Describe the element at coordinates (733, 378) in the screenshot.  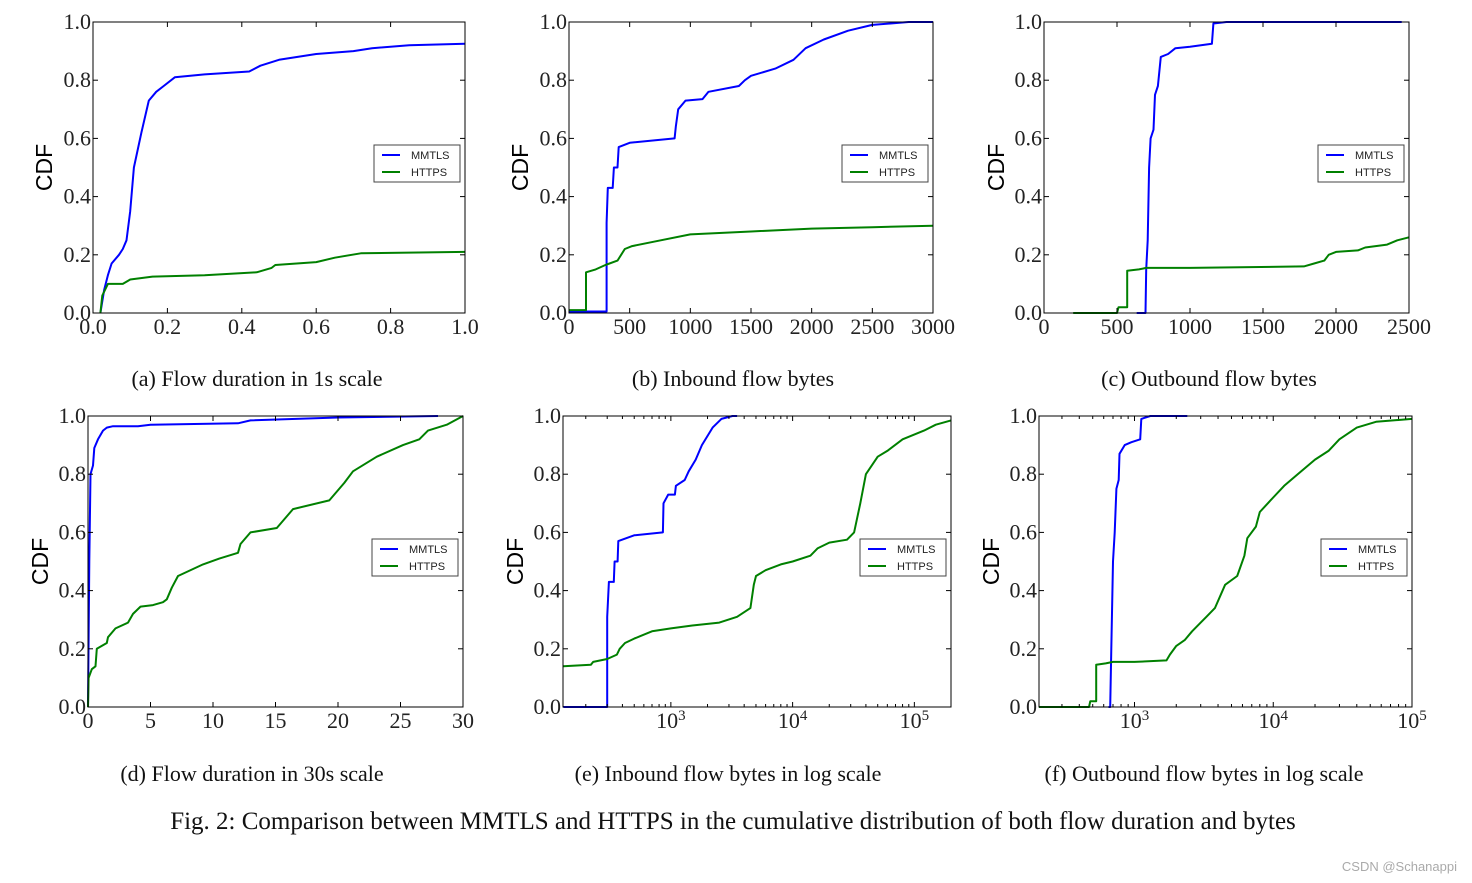
I see `subplot-caption: (b) Inbound flow bytes` at that location.